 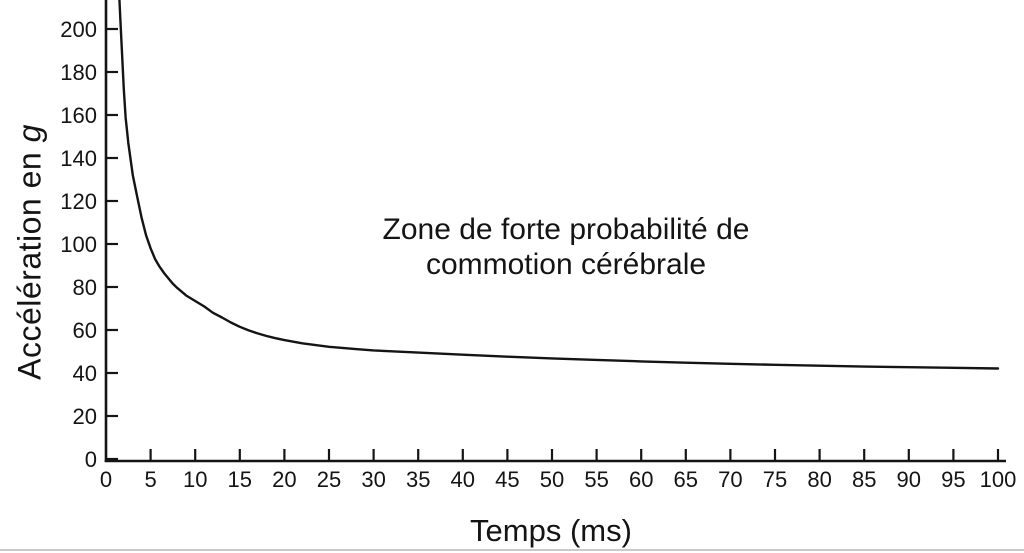 I want to click on scan-artifact-line, so click(x=512, y=550).